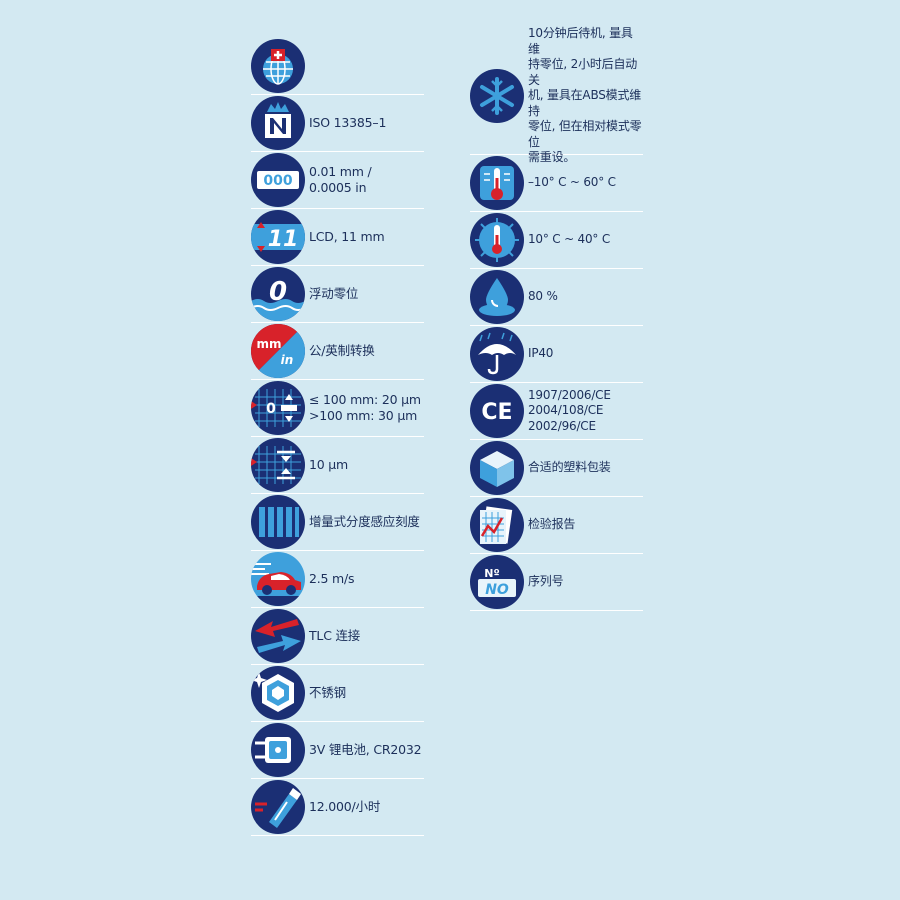  Describe the element at coordinates (329, 464) in the screenshot. I see `feature-label: 10 µm` at that location.